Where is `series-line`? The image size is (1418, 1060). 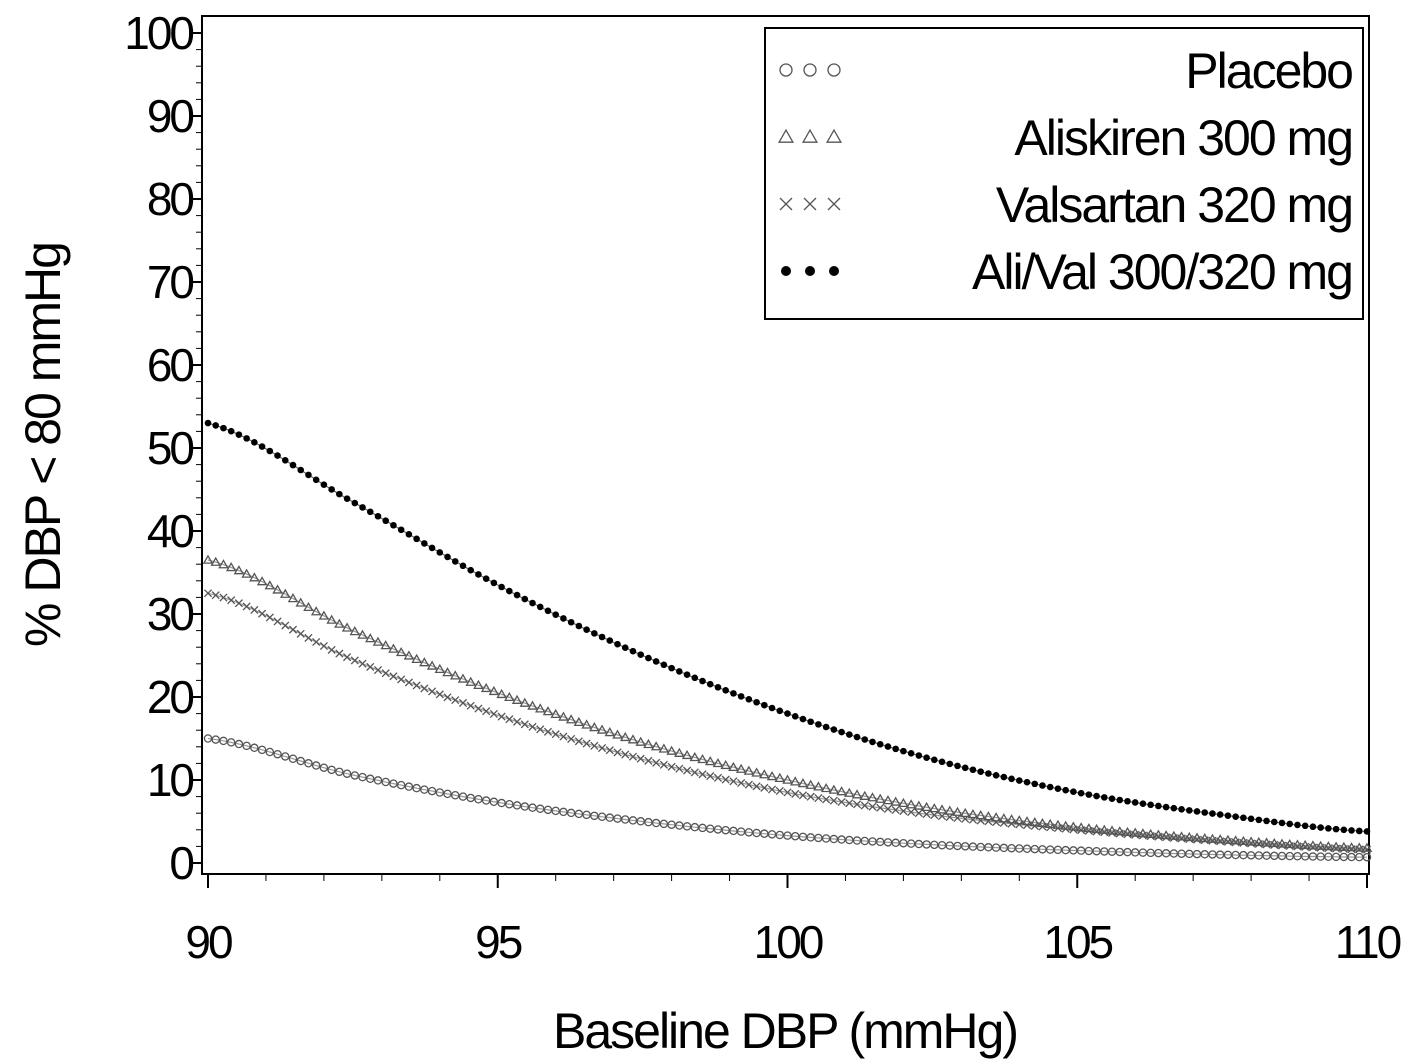
series-line is located at coordinates (787, 797).